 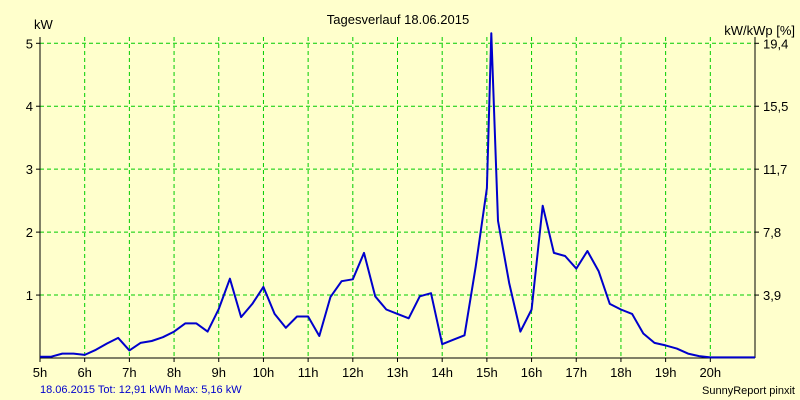 What do you see at coordinates (772, 232) in the screenshot?
I see `y-tick-label-right: 7,8` at bounding box center [772, 232].